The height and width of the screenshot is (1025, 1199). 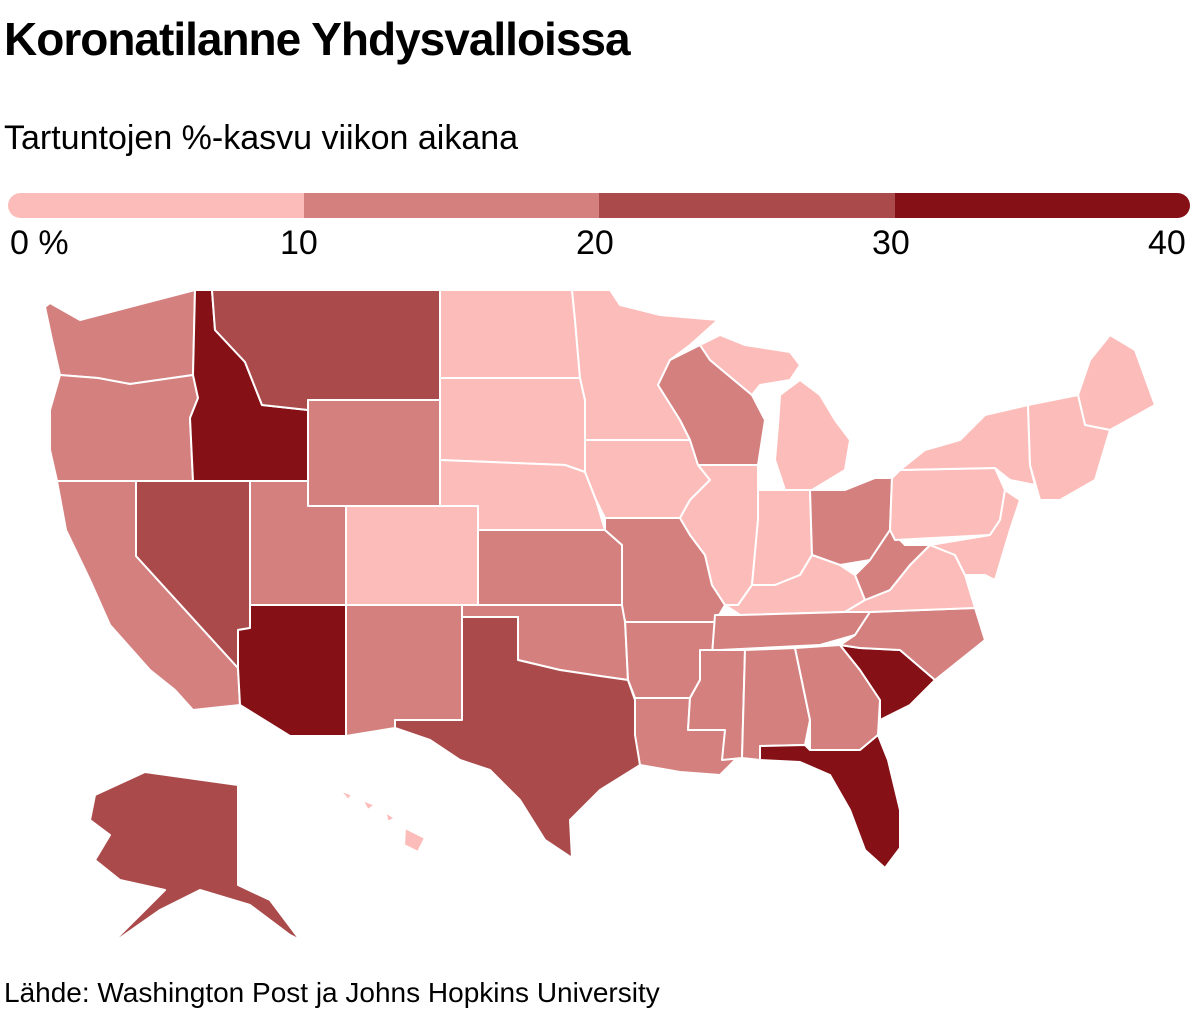 What do you see at coordinates (517, 737) in the screenshot?
I see `state-TX` at bounding box center [517, 737].